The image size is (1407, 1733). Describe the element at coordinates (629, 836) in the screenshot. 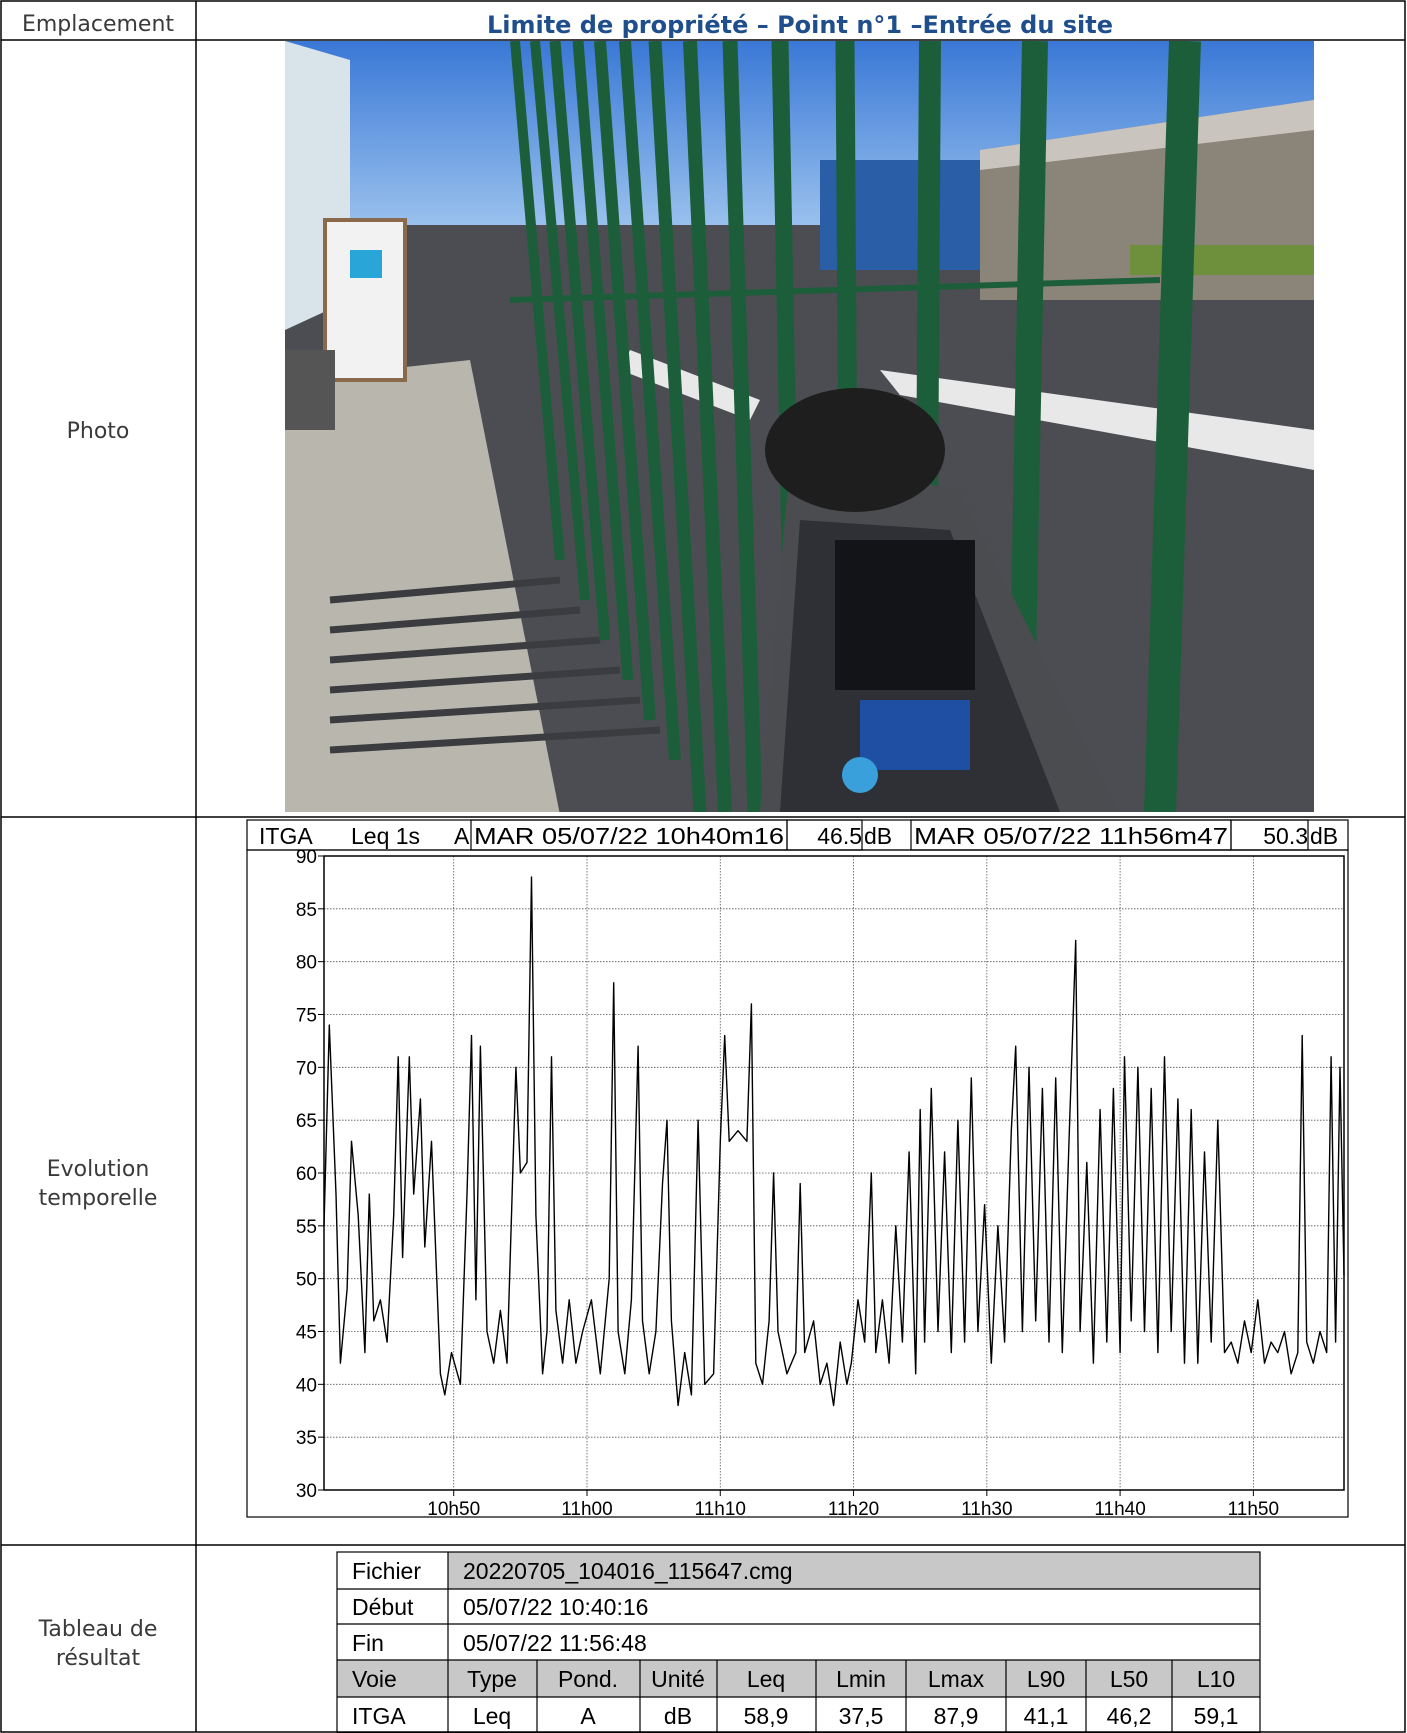

I see `chart-header-start-datetime: MAR 05/07/22 10h40m16` at that location.